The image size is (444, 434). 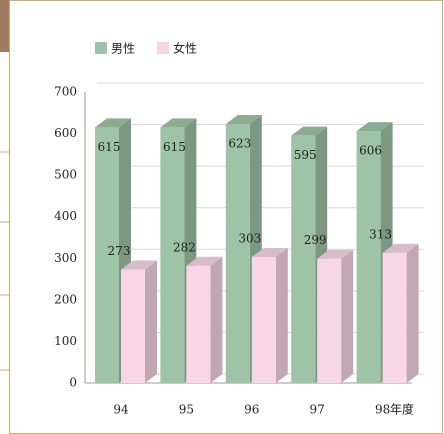 I want to click on y-tick-label: 100, so click(x=65, y=341).